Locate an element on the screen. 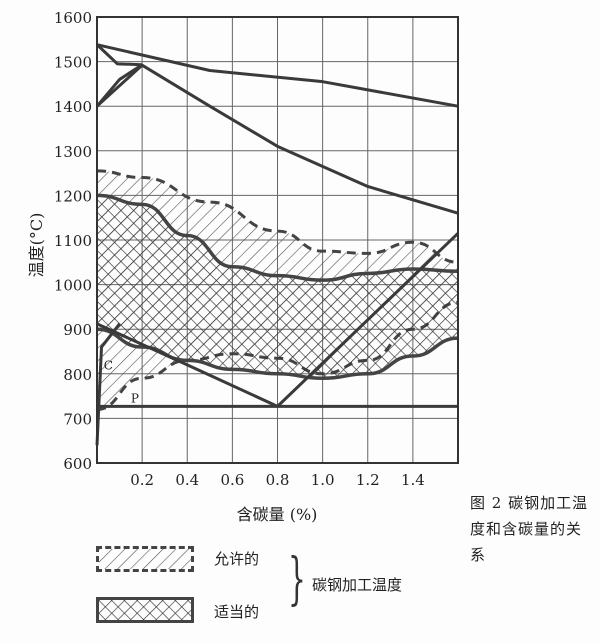 This screenshot has height=643, width=600. y-tick-label: 1600 is located at coordinates (73, 18).